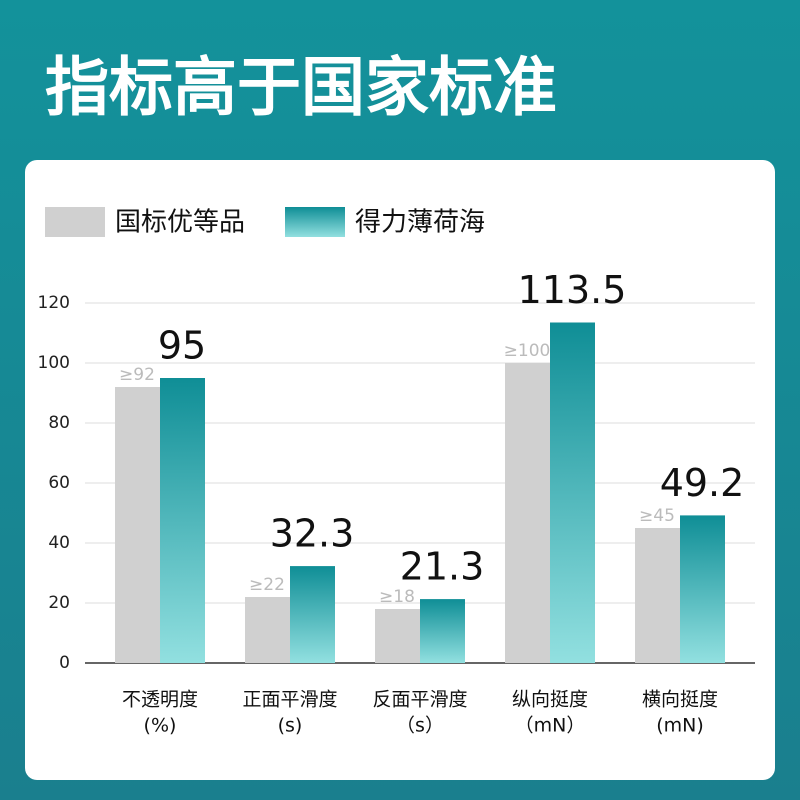 This screenshot has height=800, width=800. Describe the element at coordinates (64, 663) in the screenshot. I see `y-tick-label: 0` at that location.